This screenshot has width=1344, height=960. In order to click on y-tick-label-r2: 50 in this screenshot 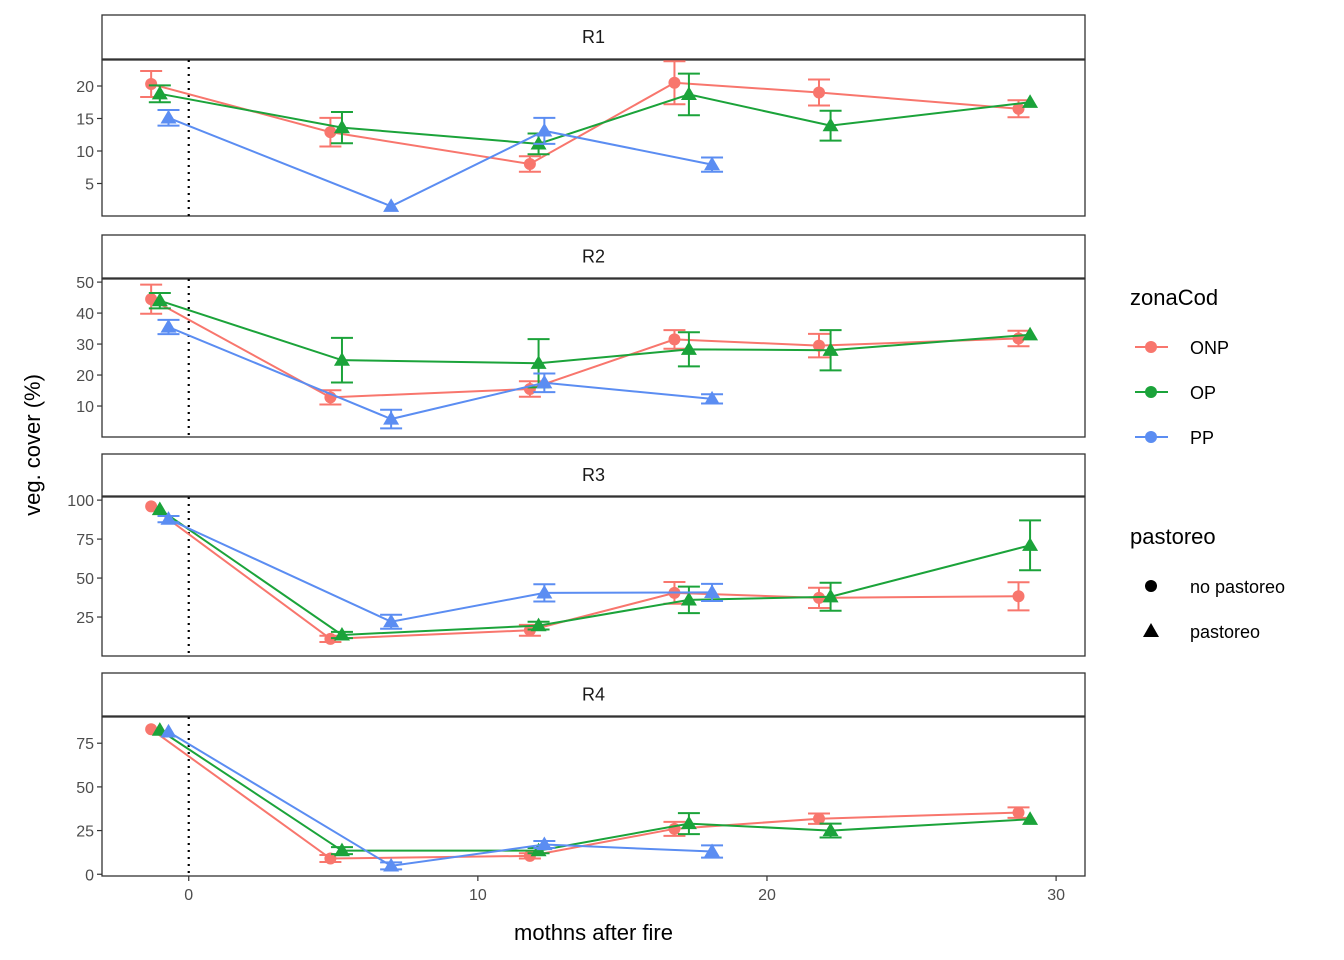, I will do `click(85, 283)`.